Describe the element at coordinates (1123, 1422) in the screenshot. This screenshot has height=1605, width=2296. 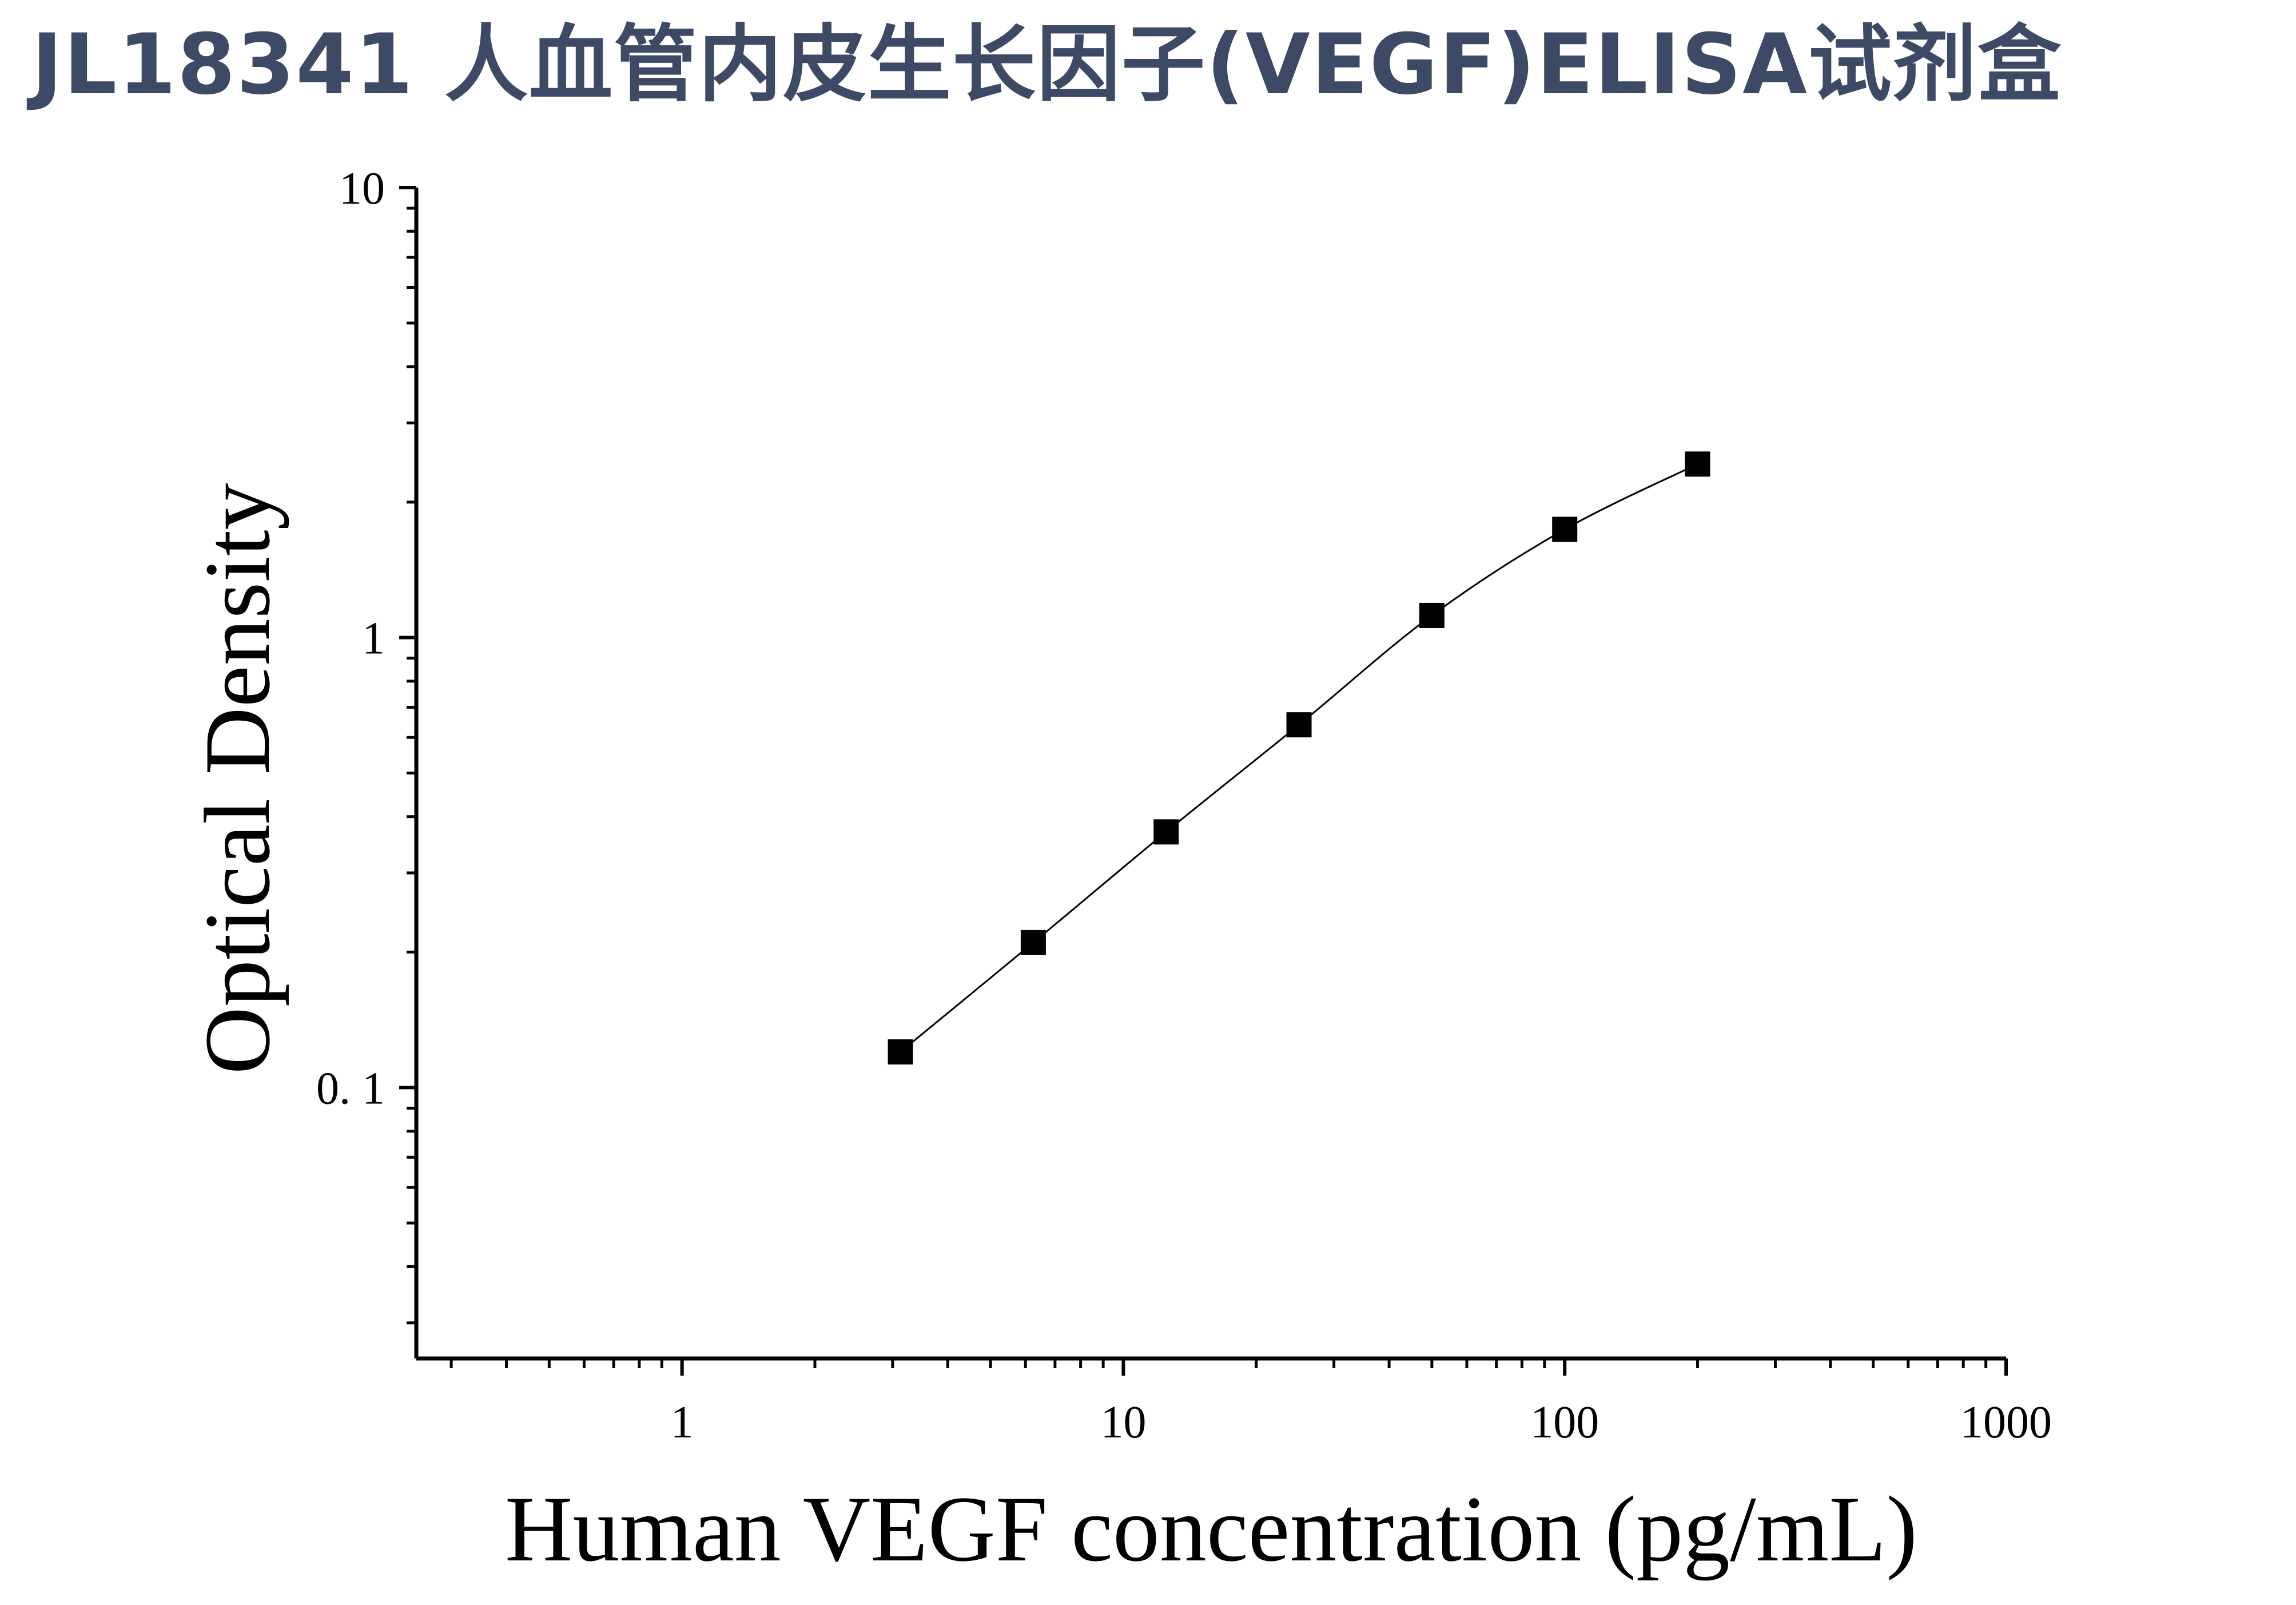
I see `x-tick-label: 10` at that location.